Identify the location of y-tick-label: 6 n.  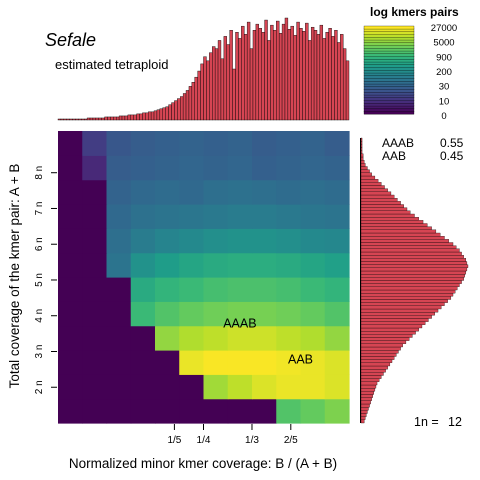
(39, 244).